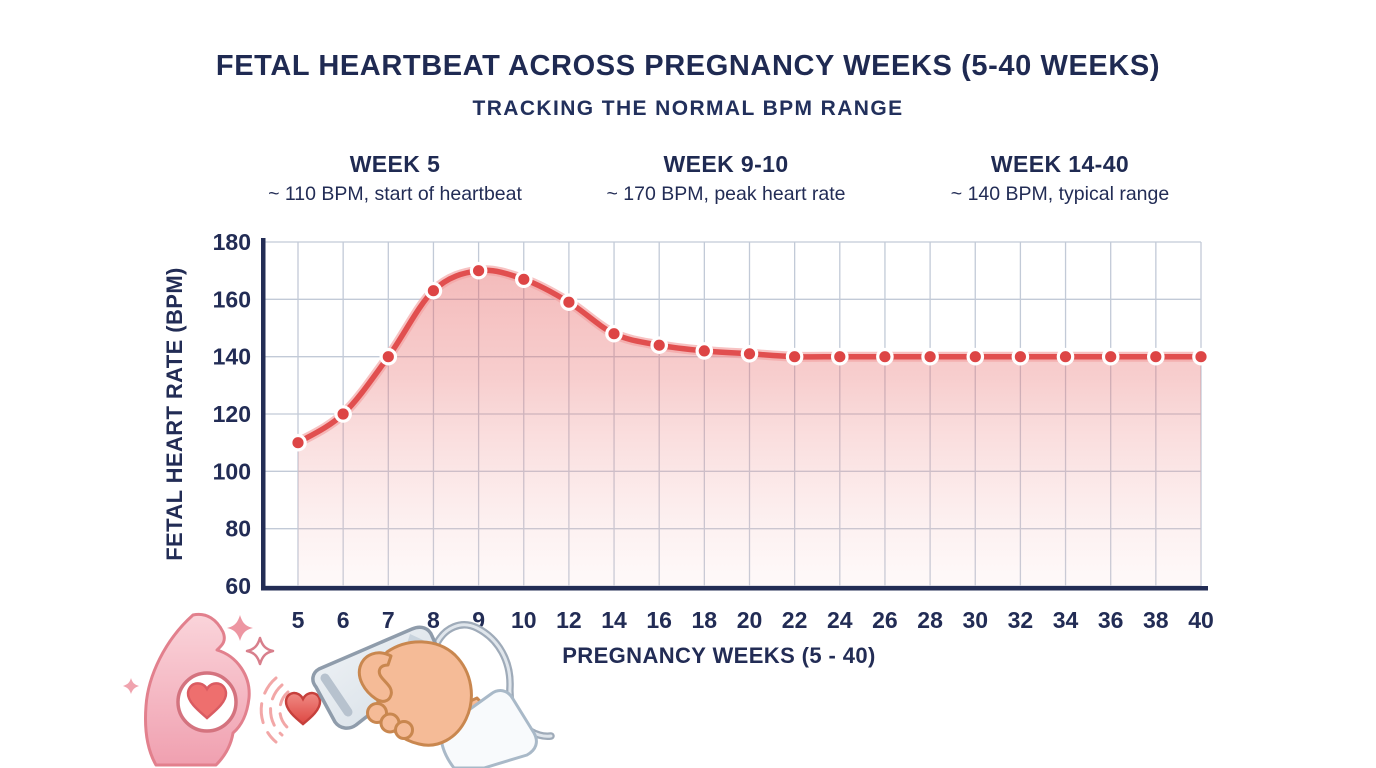  I want to click on x-tick-label: 16, so click(659, 620).